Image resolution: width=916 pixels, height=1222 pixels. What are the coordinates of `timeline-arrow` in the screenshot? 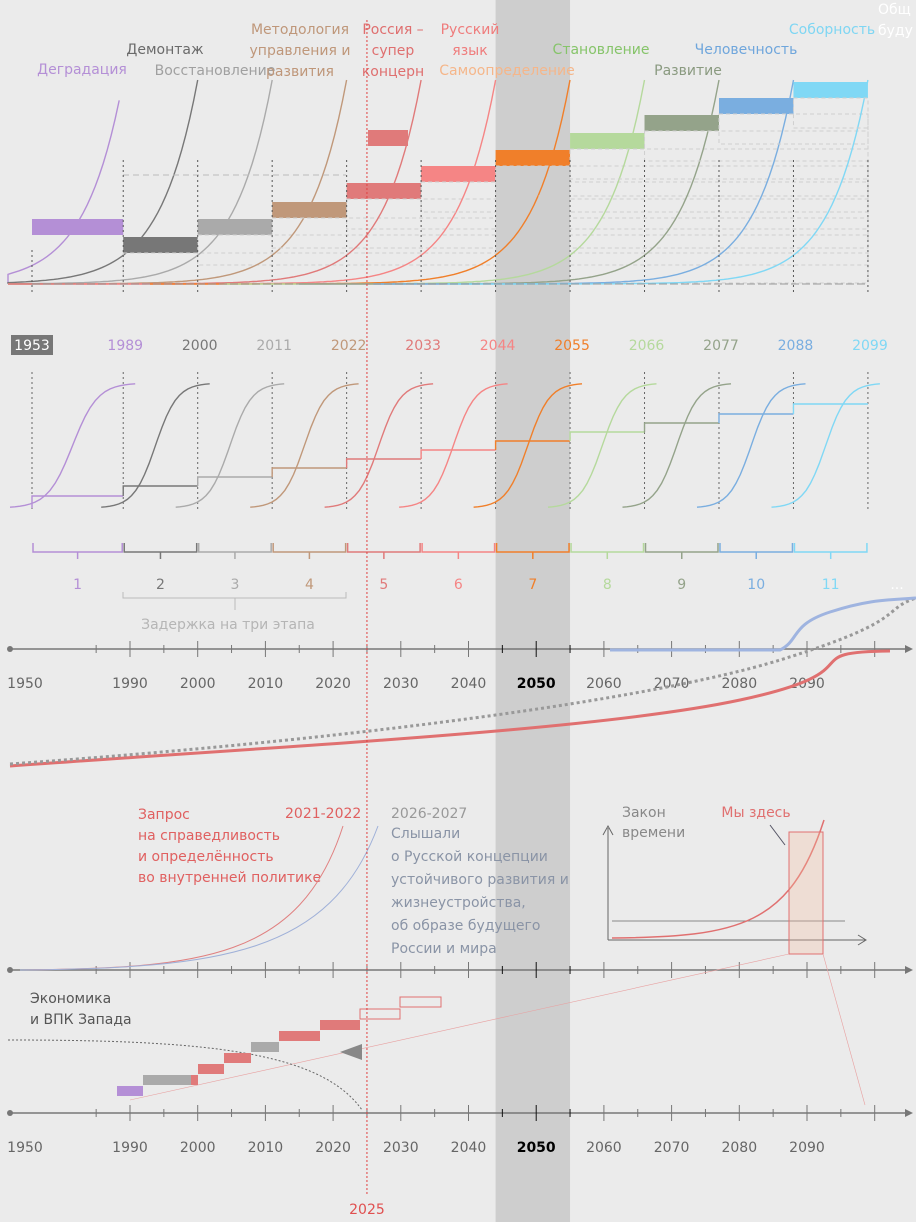 It's located at (909, 1113).